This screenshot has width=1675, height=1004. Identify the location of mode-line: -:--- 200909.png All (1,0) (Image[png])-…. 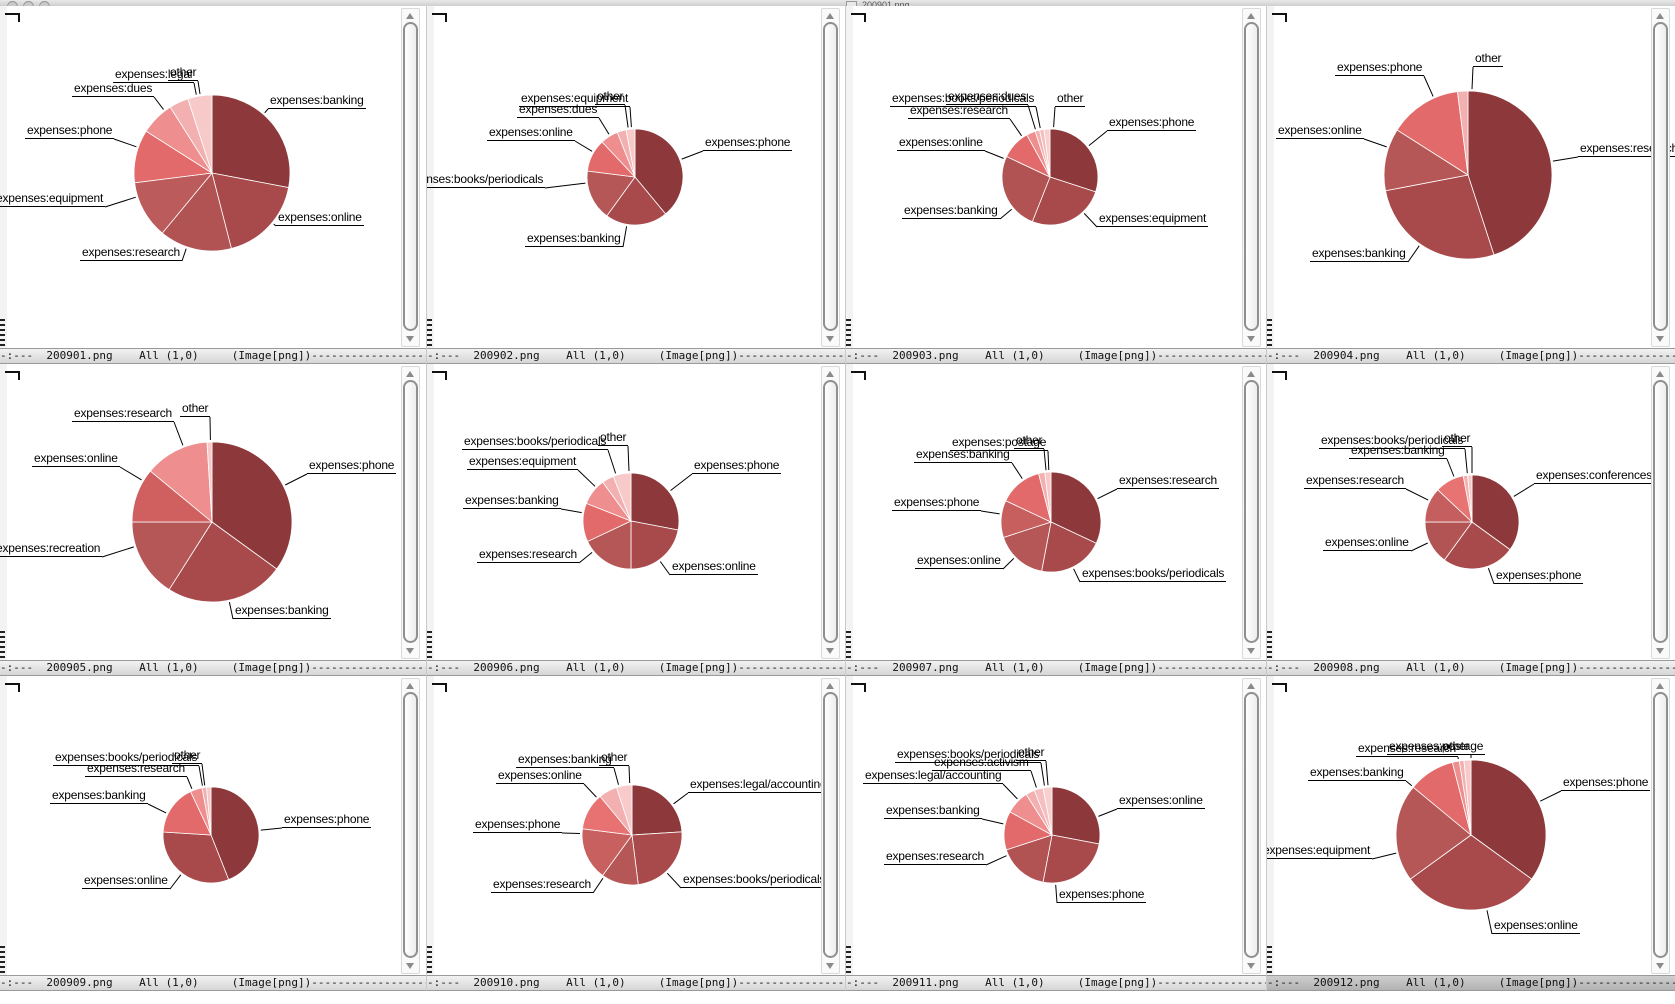
(213, 983).